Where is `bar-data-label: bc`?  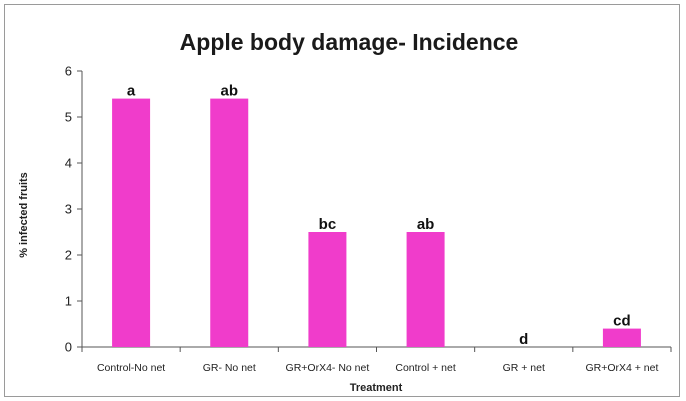 bar-data-label: bc is located at coordinates (328, 224).